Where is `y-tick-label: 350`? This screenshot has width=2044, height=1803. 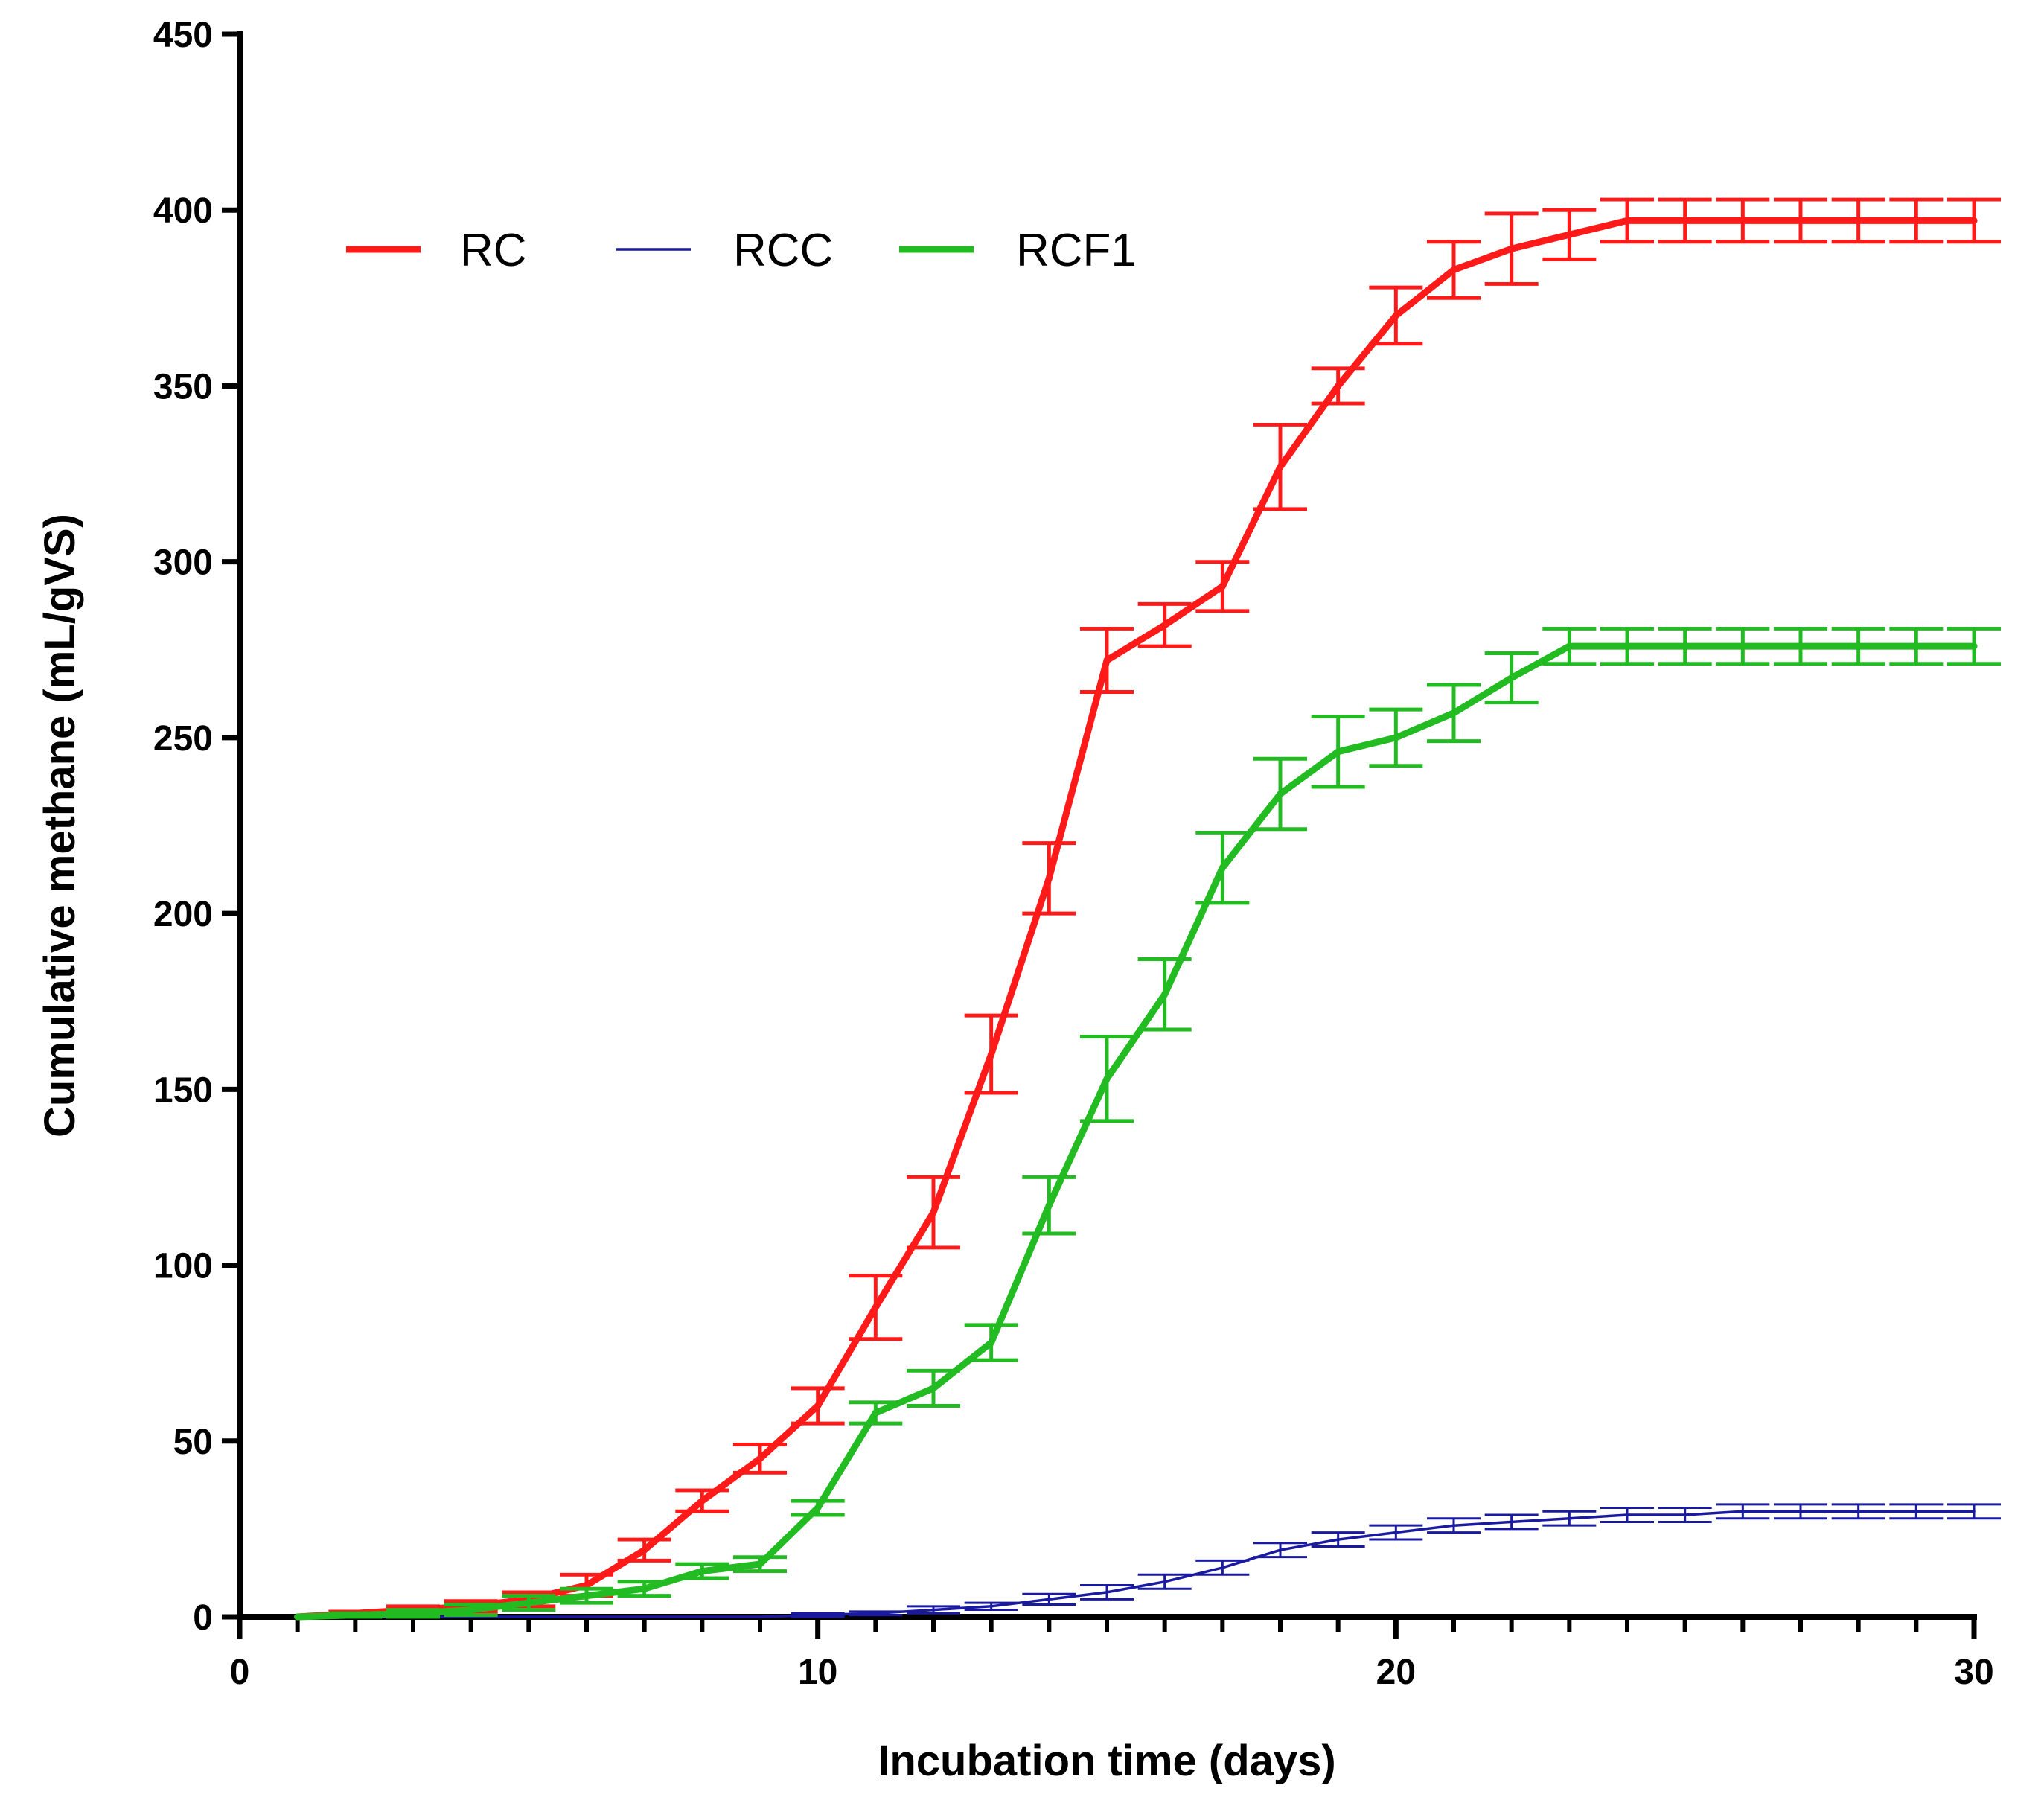 y-tick-label: 350 is located at coordinates (183, 386).